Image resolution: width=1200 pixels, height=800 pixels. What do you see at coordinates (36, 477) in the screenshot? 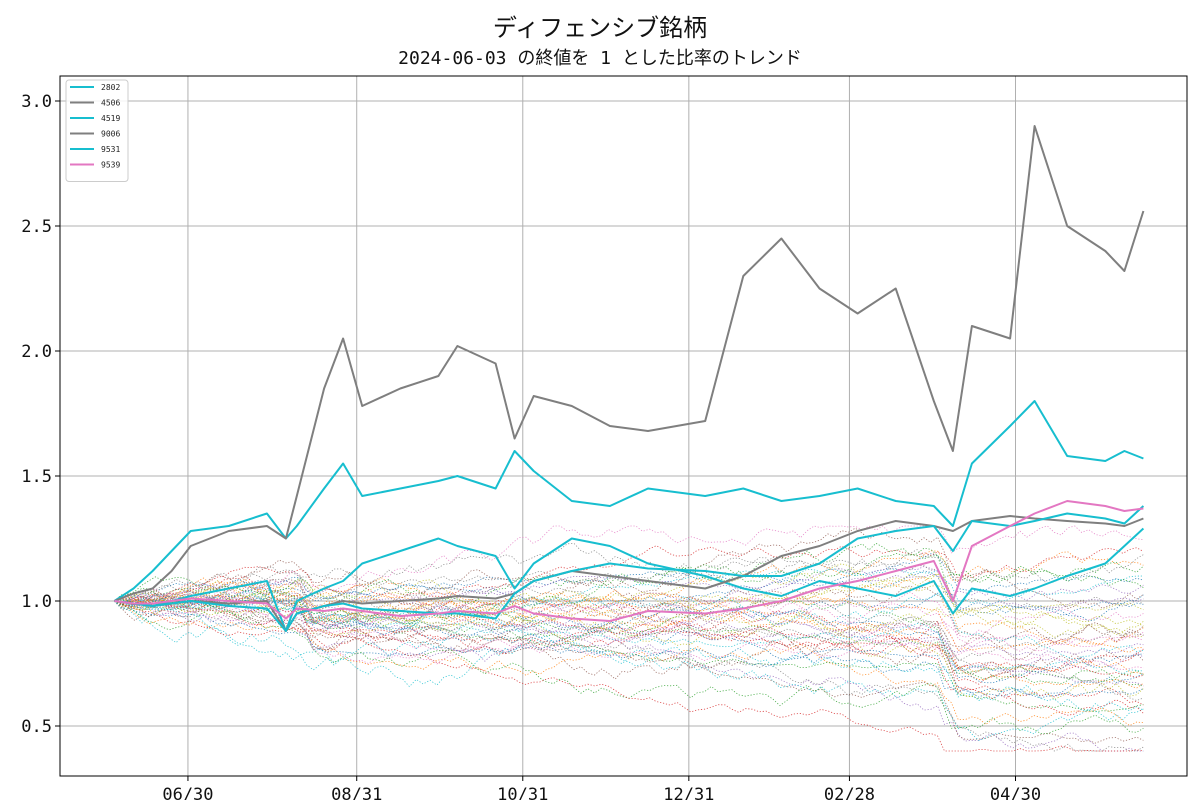
I see `y-tick-label: 1.5` at bounding box center [36, 477].